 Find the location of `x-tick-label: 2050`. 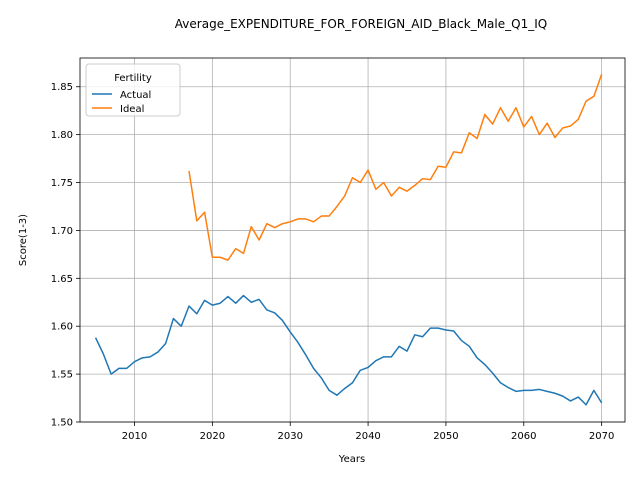

x-tick-label: 2050 is located at coordinates (445, 436).